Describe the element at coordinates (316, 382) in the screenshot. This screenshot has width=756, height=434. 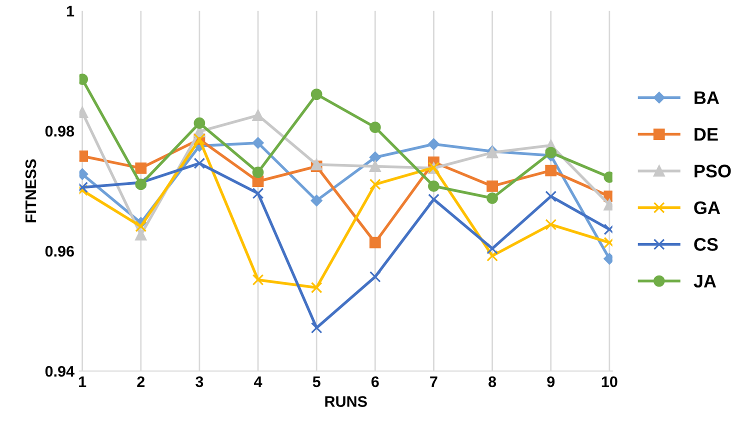
I see `x-tick-label: 5` at that location.